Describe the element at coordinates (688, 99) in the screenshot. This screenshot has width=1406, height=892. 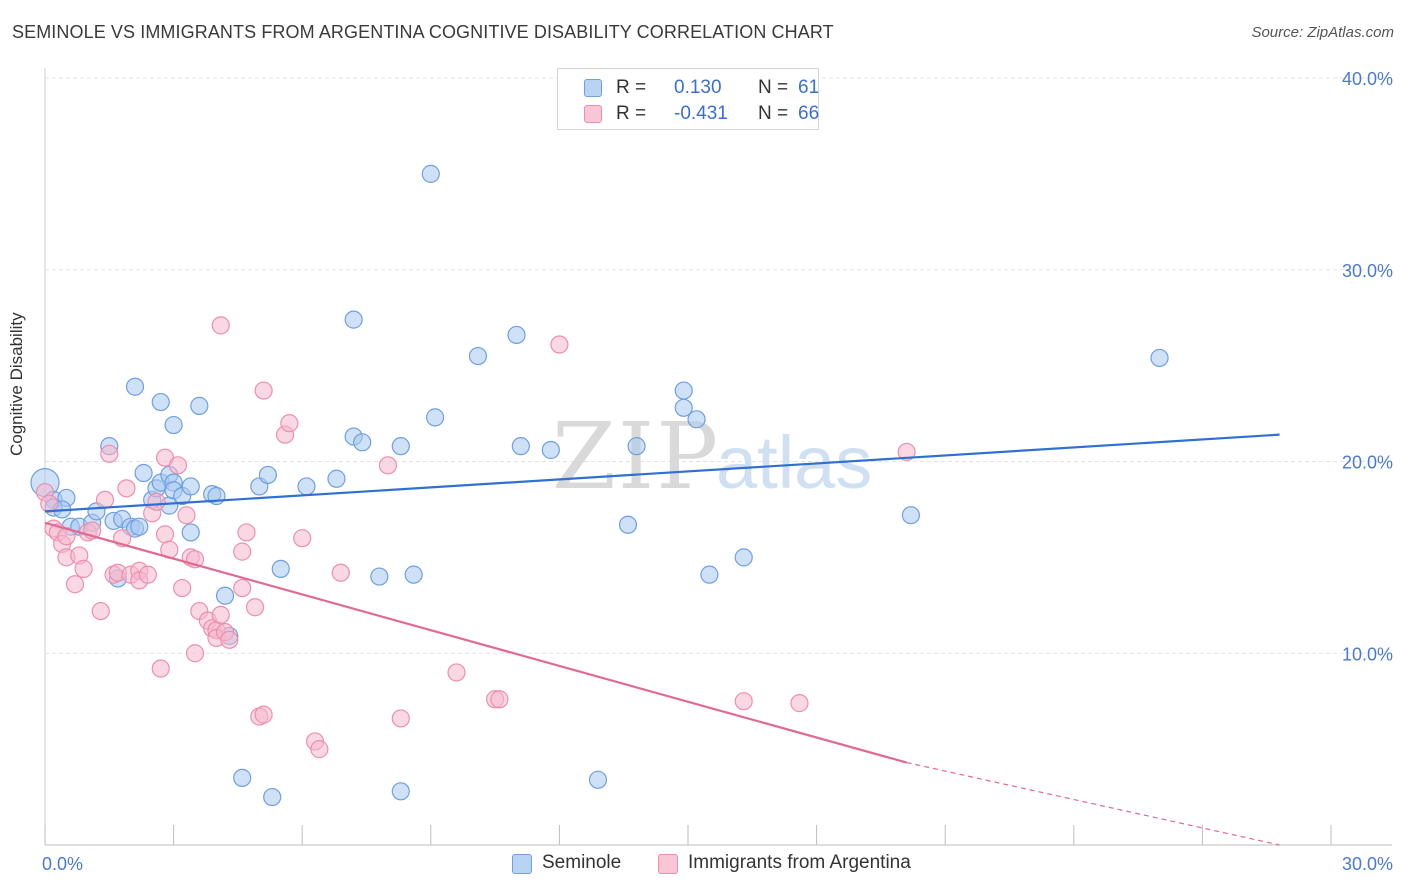
I see `correlation-legend: R = 0.130 N = 61 R = -0.431 N = 66` at that location.